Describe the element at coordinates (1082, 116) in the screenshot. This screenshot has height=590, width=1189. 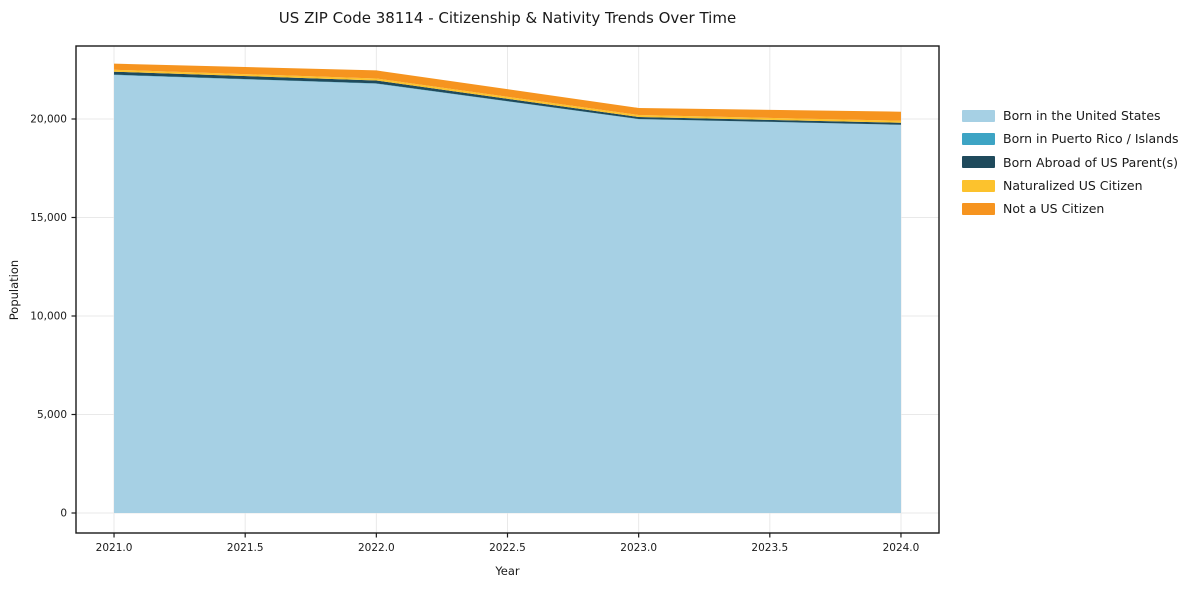
I see `legend-label: Born in the United States` at that location.